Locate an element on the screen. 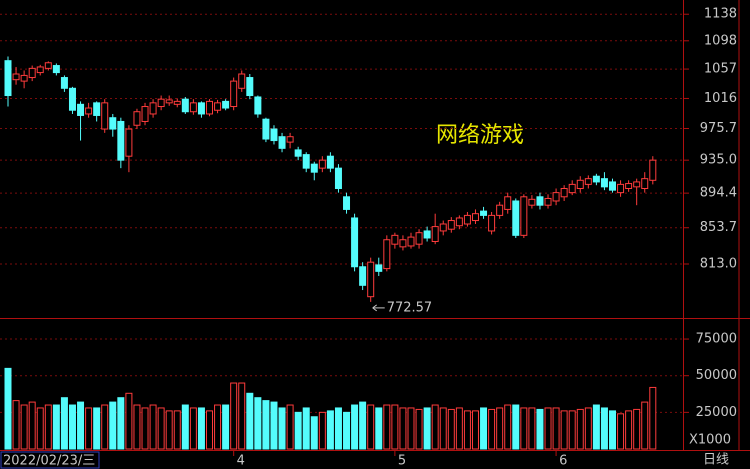  y-tick-label: 813.0 is located at coordinates (718, 264).